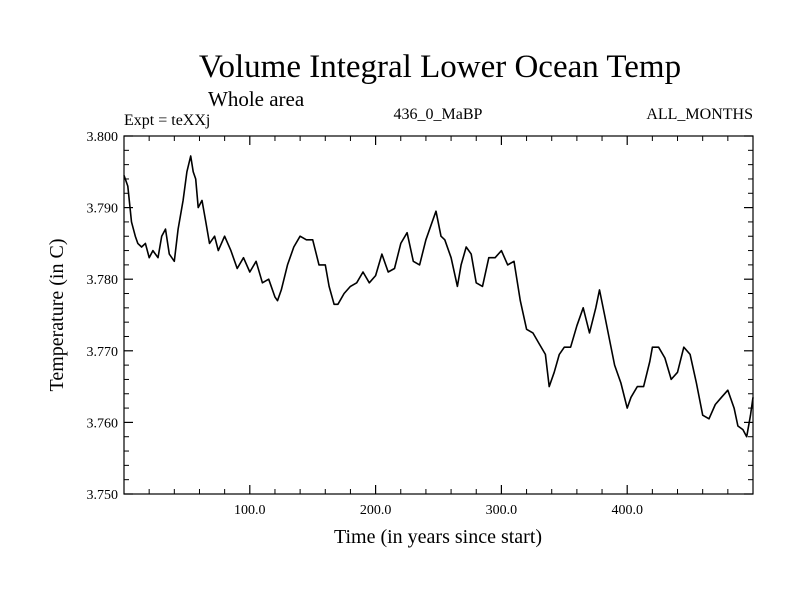 The image size is (800, 600). Describe the element at coordinates (103, 423) in the screenshot. I see `y-tick-label: 3.760` at that location.